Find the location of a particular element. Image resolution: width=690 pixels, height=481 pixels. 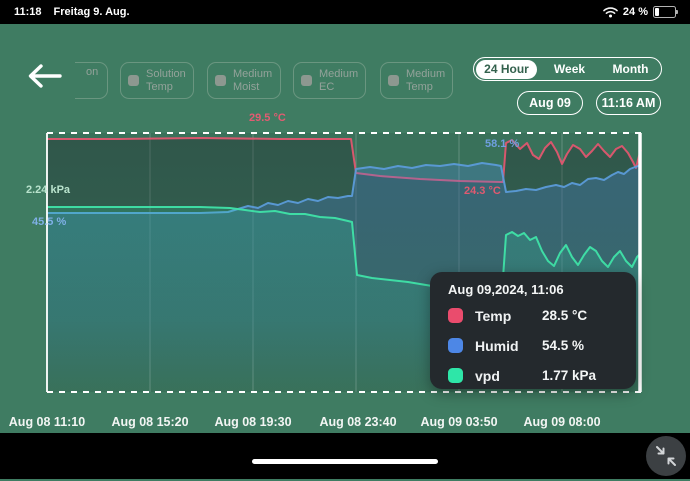

battery-icon is located at coordinates (665, 12).